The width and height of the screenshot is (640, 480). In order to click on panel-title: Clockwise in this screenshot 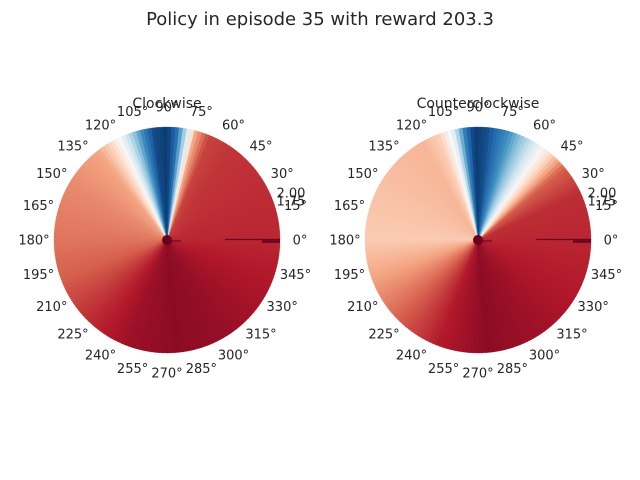, I will do `click(166, 104)`.